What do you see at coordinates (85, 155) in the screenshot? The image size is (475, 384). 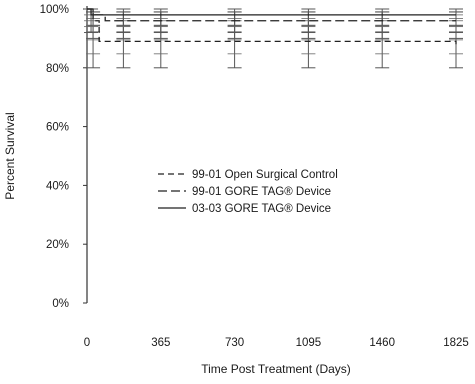 I see `chart-axes` at bounding box center [85, 155].